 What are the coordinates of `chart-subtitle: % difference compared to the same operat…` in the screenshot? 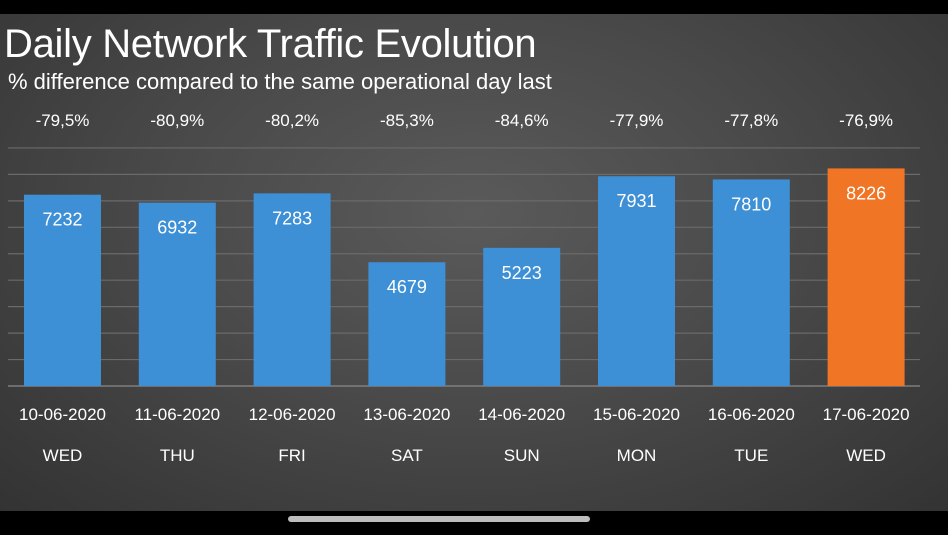 It's located at (280, 81).